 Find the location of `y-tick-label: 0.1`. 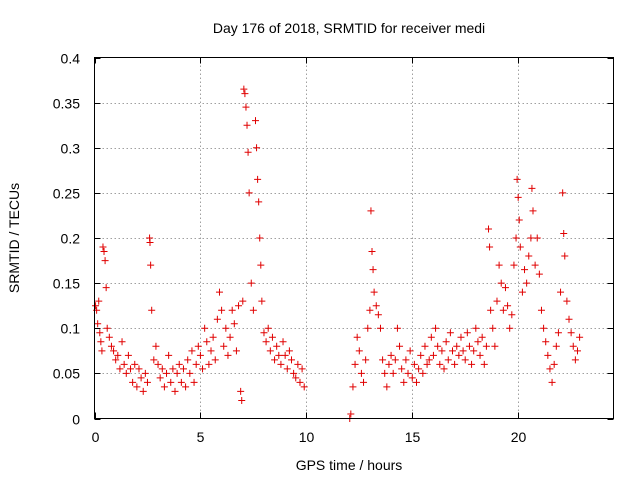

y-tick-label: 0.1 is located at coordinates (71, 329).